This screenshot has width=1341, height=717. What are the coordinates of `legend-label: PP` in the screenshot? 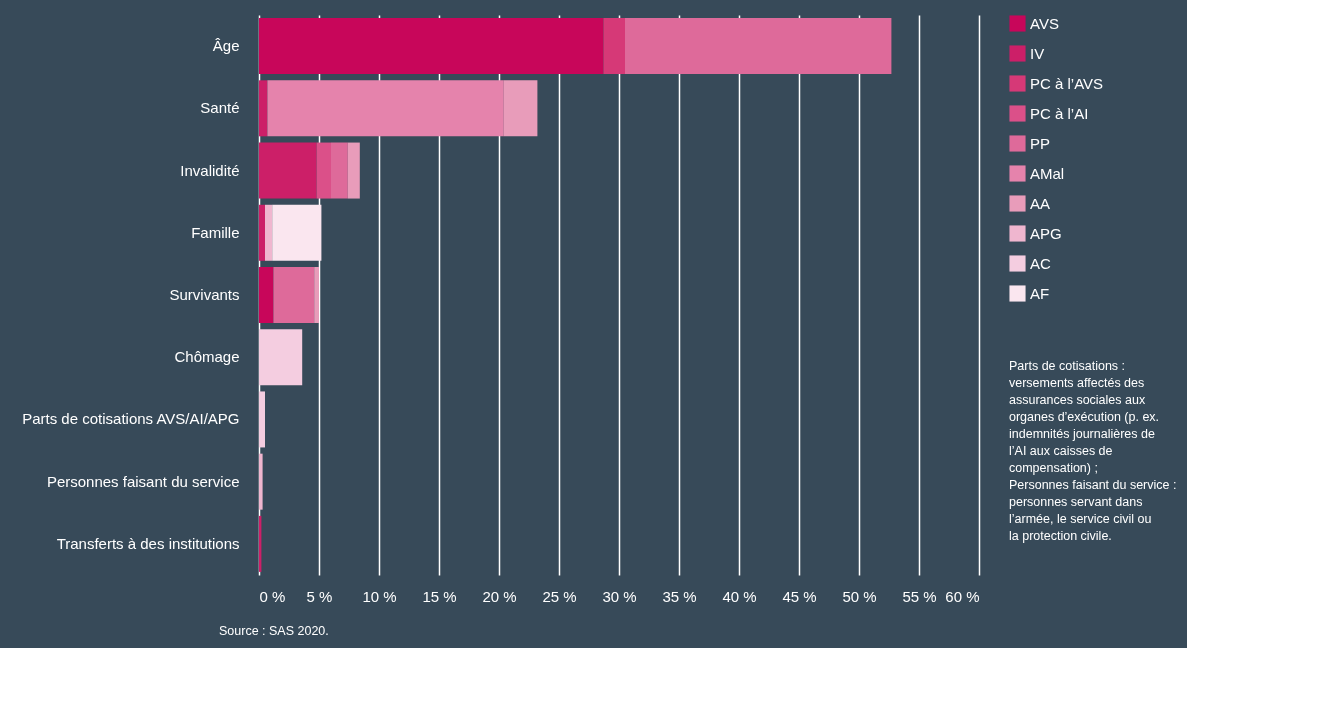 It's located at (1040, 143).